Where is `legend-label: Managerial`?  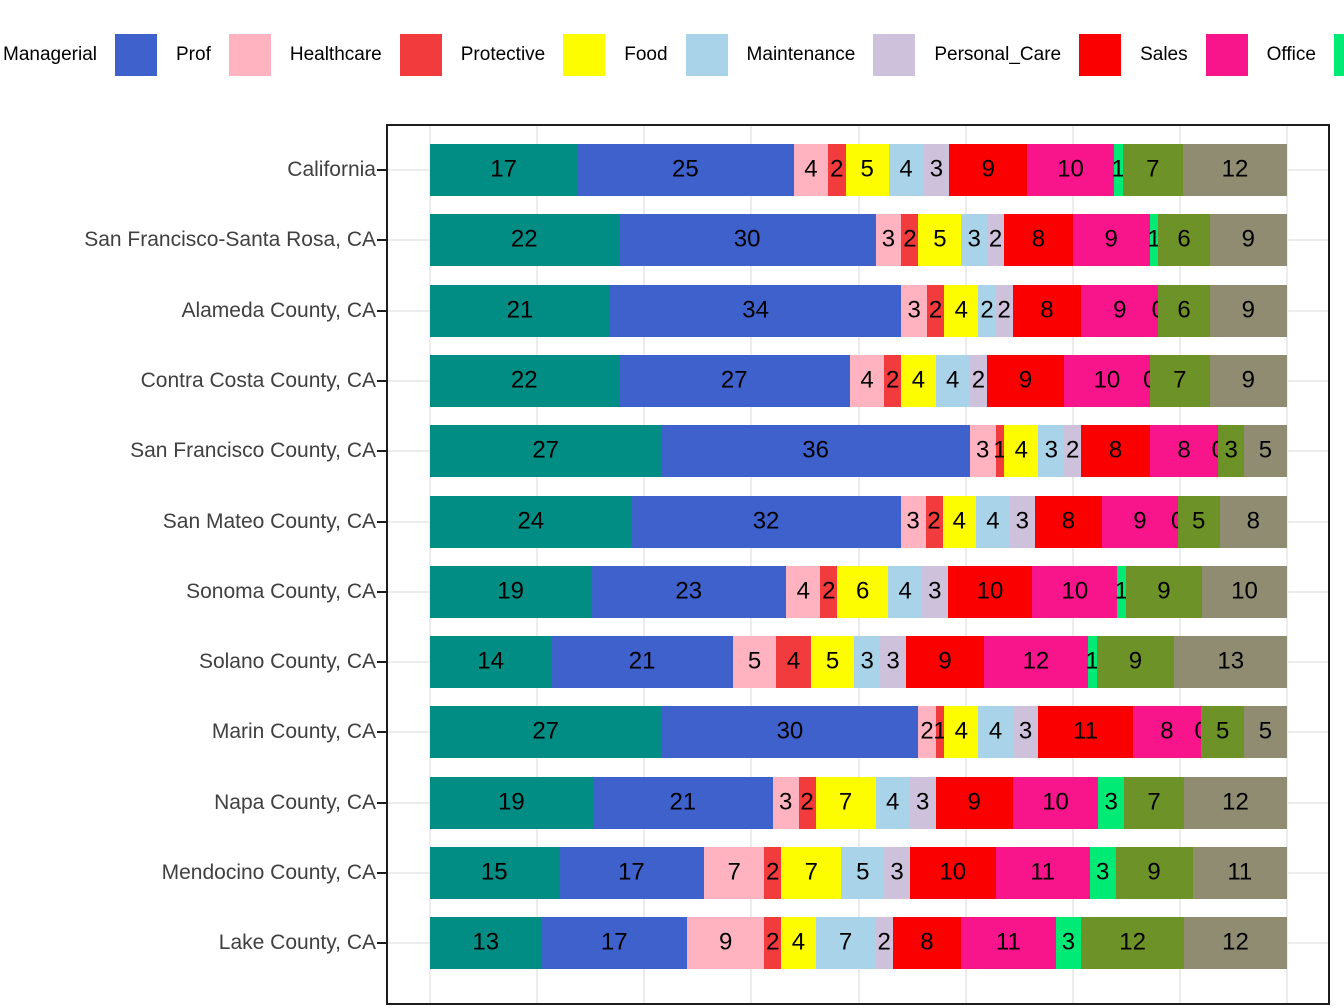 legend-label: Managerial is located at coordinates (50, 54).